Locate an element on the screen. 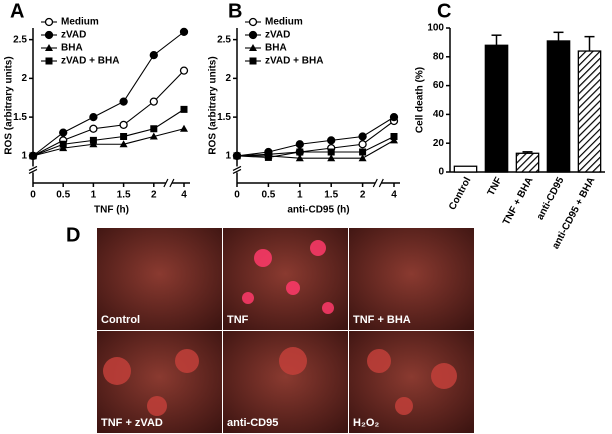 The width and height of the screenshot is (612, 434). x-tick-label: TNF + BHA is located at coordinates (518, 201).